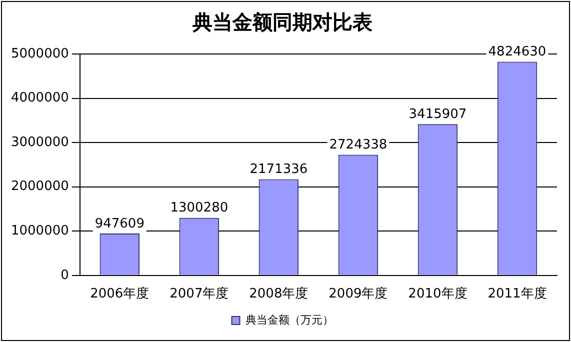  I want to click on legend-label: 典当金额（万元）, so click(289, 319).